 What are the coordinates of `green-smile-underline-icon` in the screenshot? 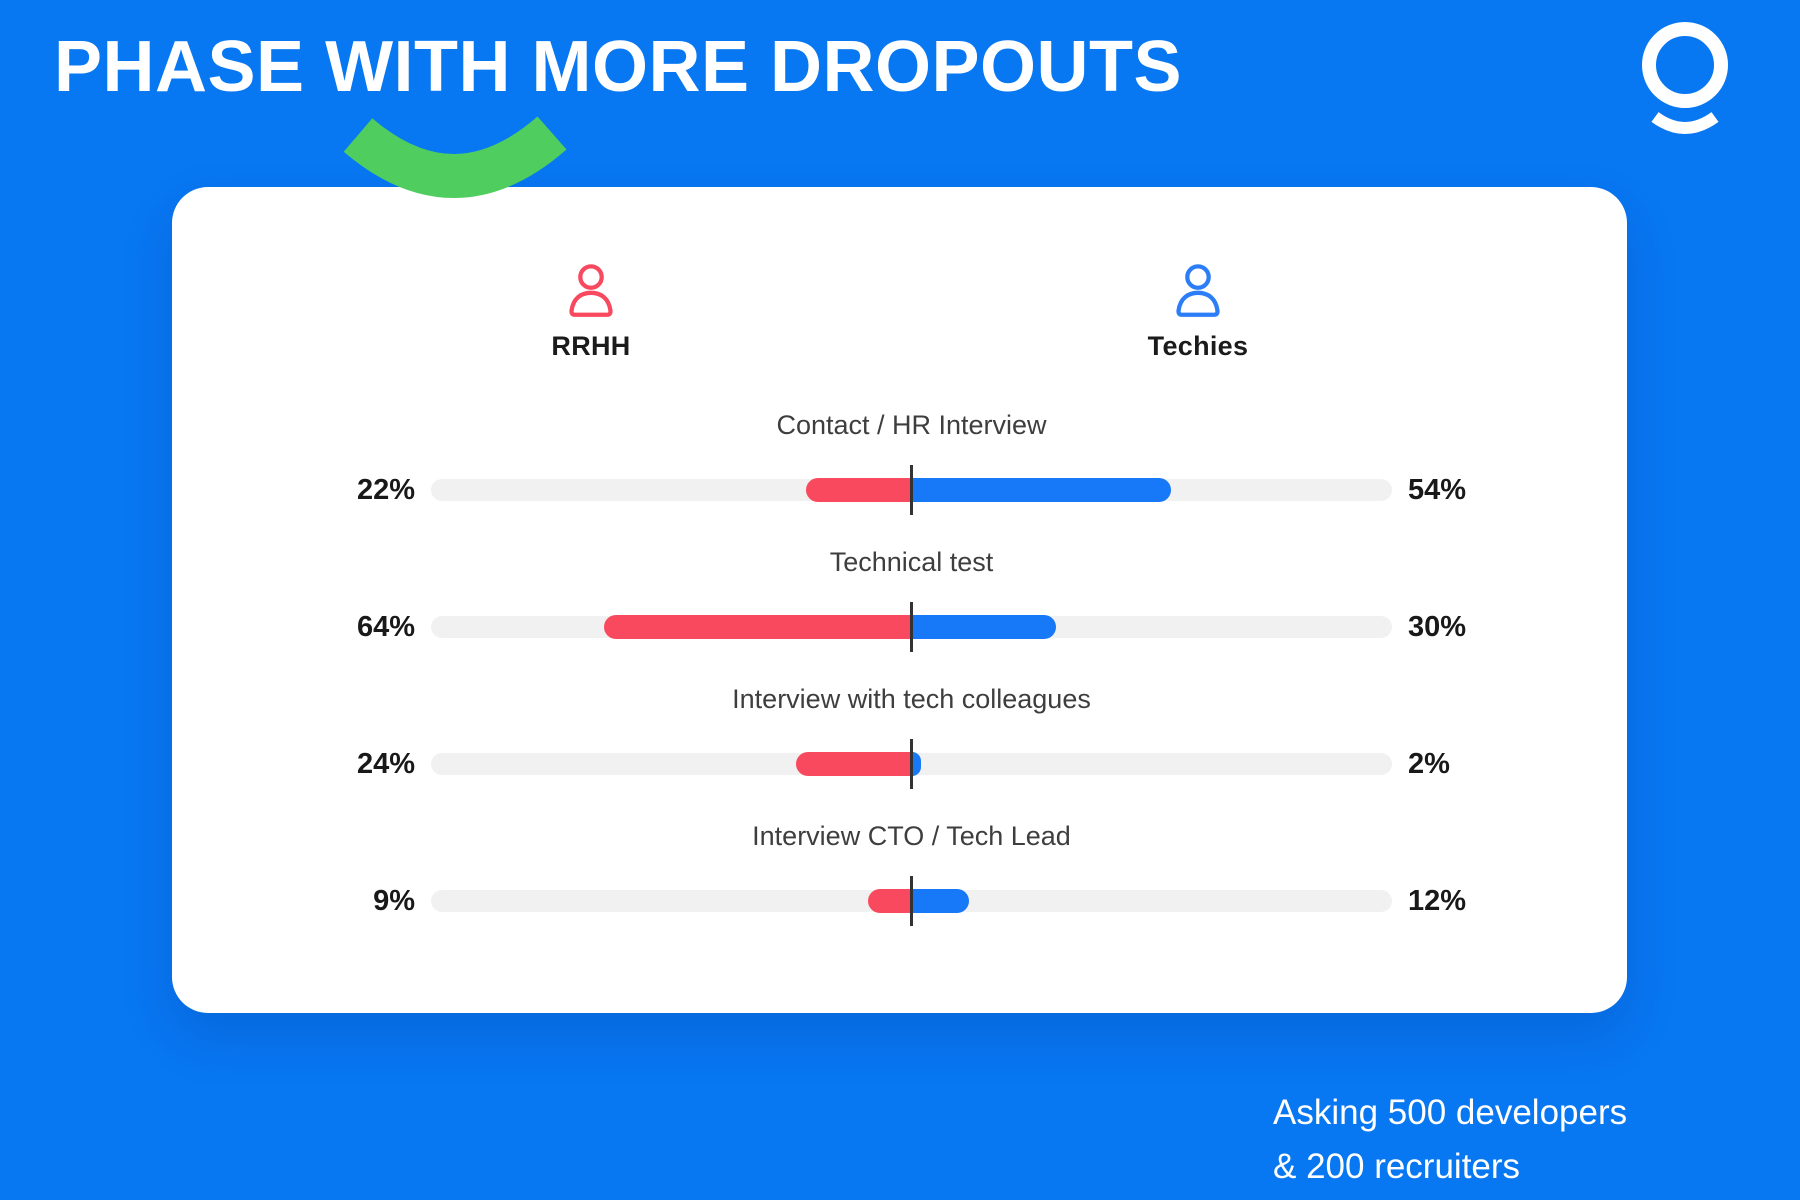 It's located at (455, 157).